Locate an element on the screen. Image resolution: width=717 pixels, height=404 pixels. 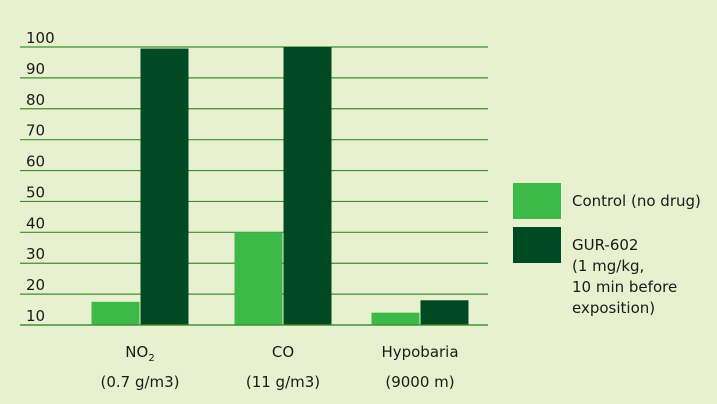
legend-label: exposition) is located at coordinates (613, 308).